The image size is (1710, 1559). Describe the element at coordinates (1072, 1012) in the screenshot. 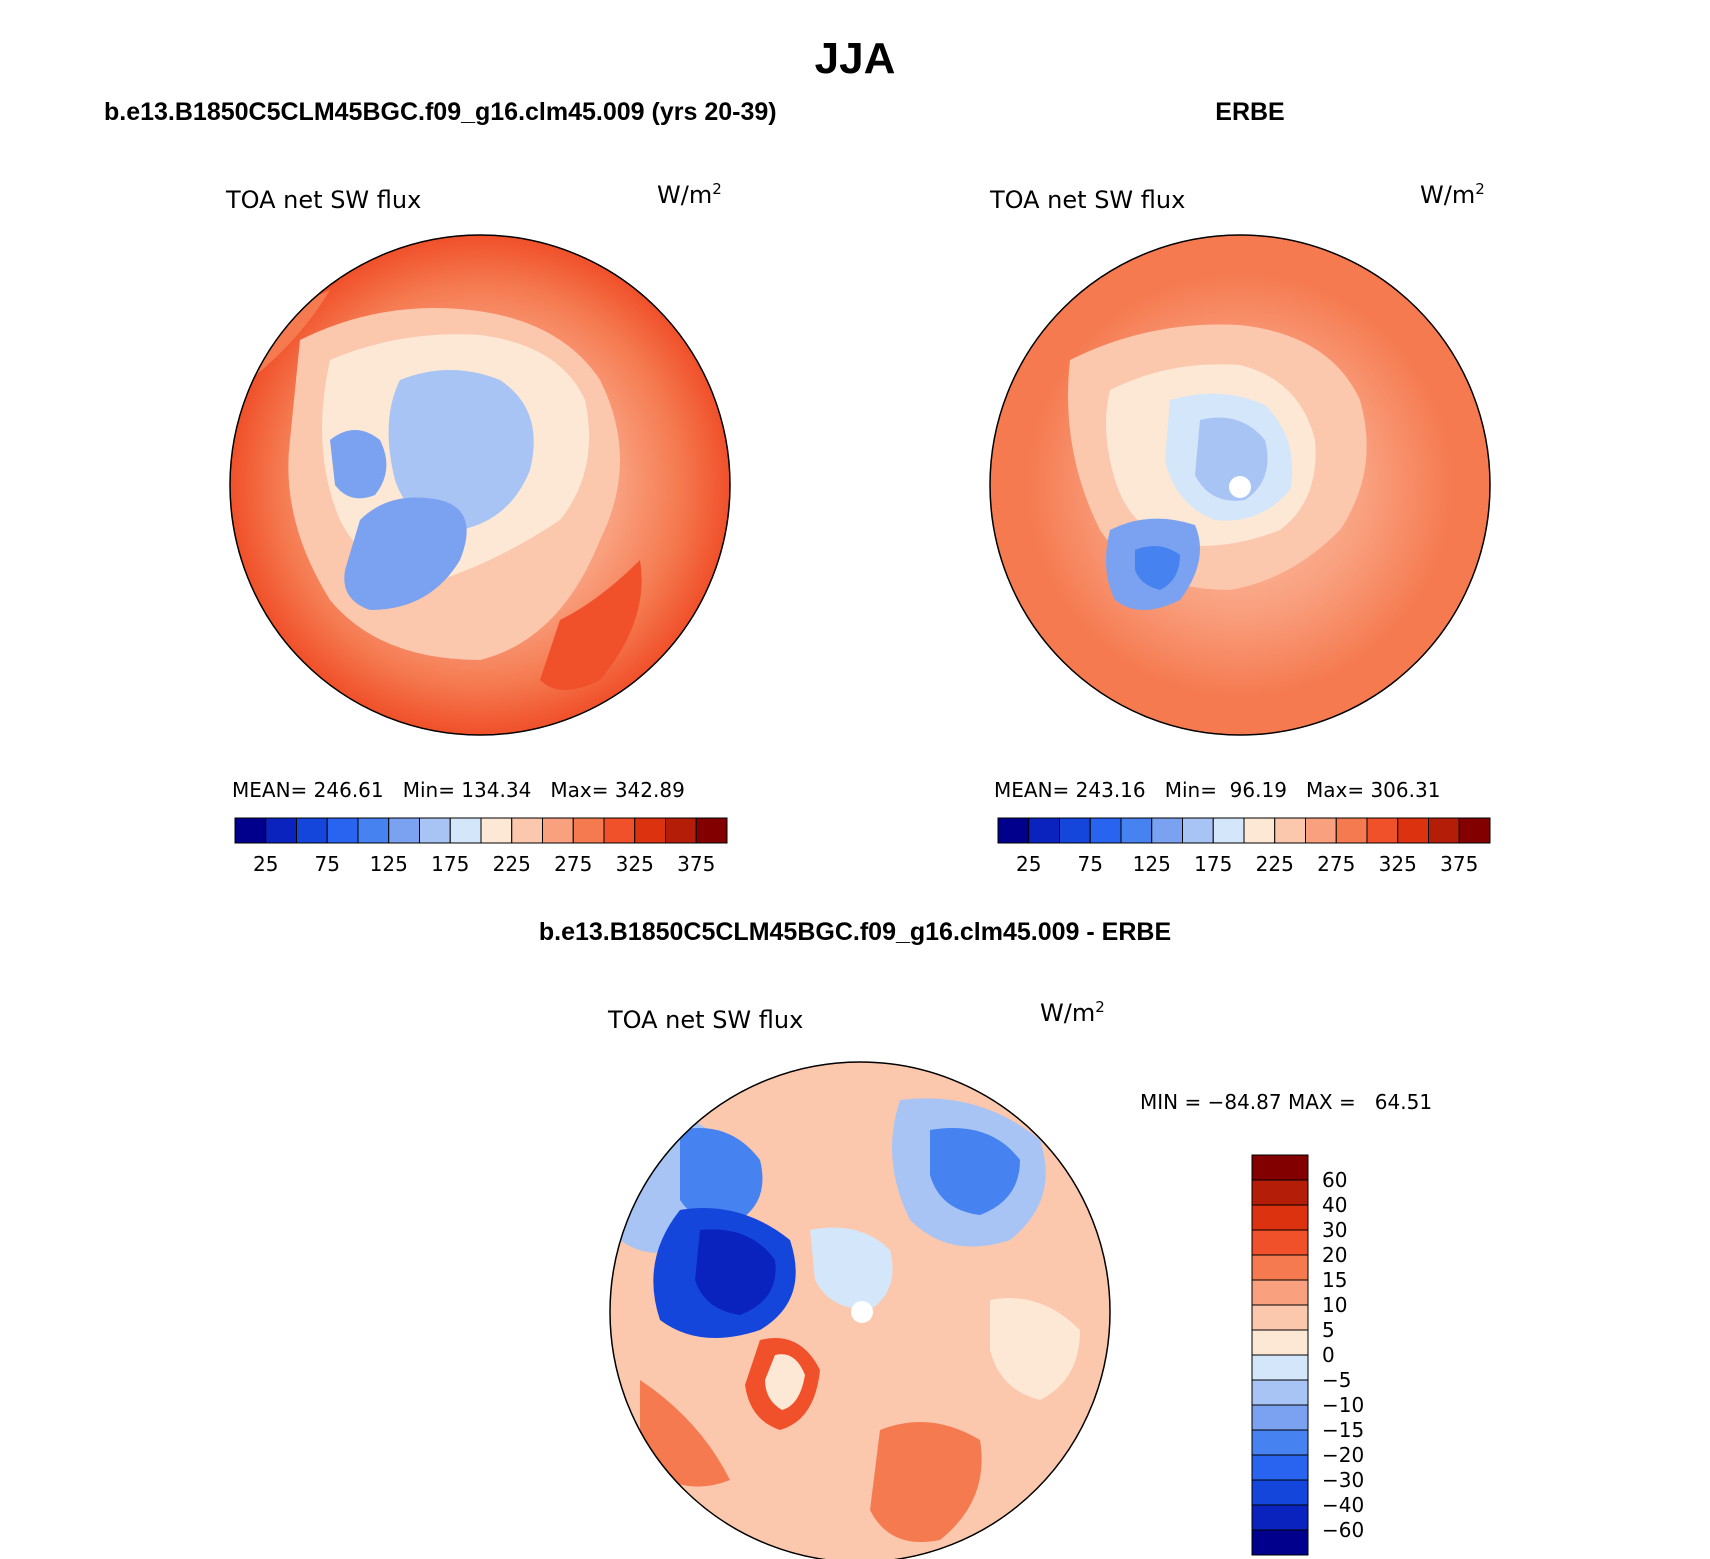

I see `panel-3-units: W/m2` at that location.